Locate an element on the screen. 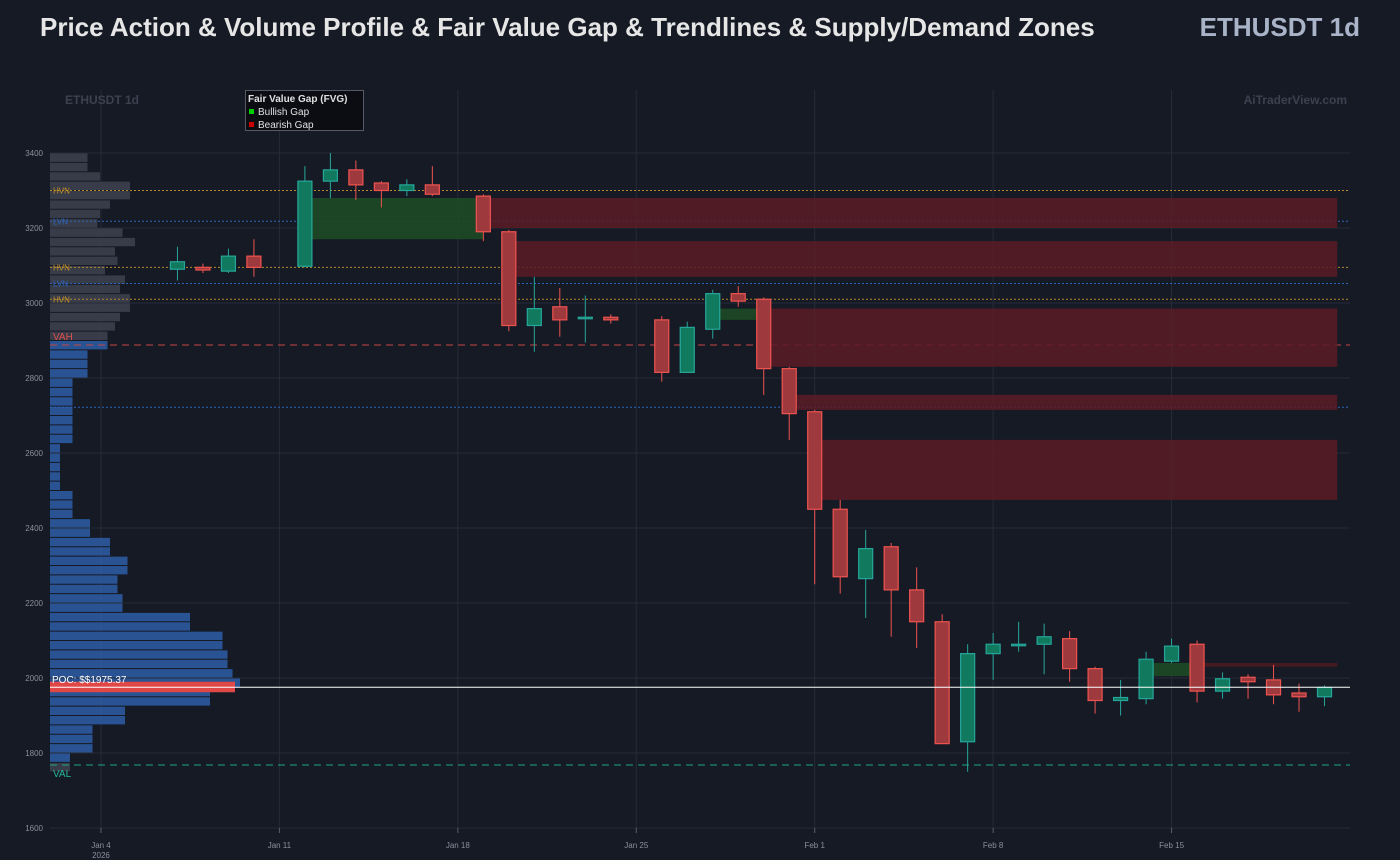 Image resolution: width=1400 pixels, height=860 pixels. x-tick-label: Feb 8 is located at coordinates (993, 845).